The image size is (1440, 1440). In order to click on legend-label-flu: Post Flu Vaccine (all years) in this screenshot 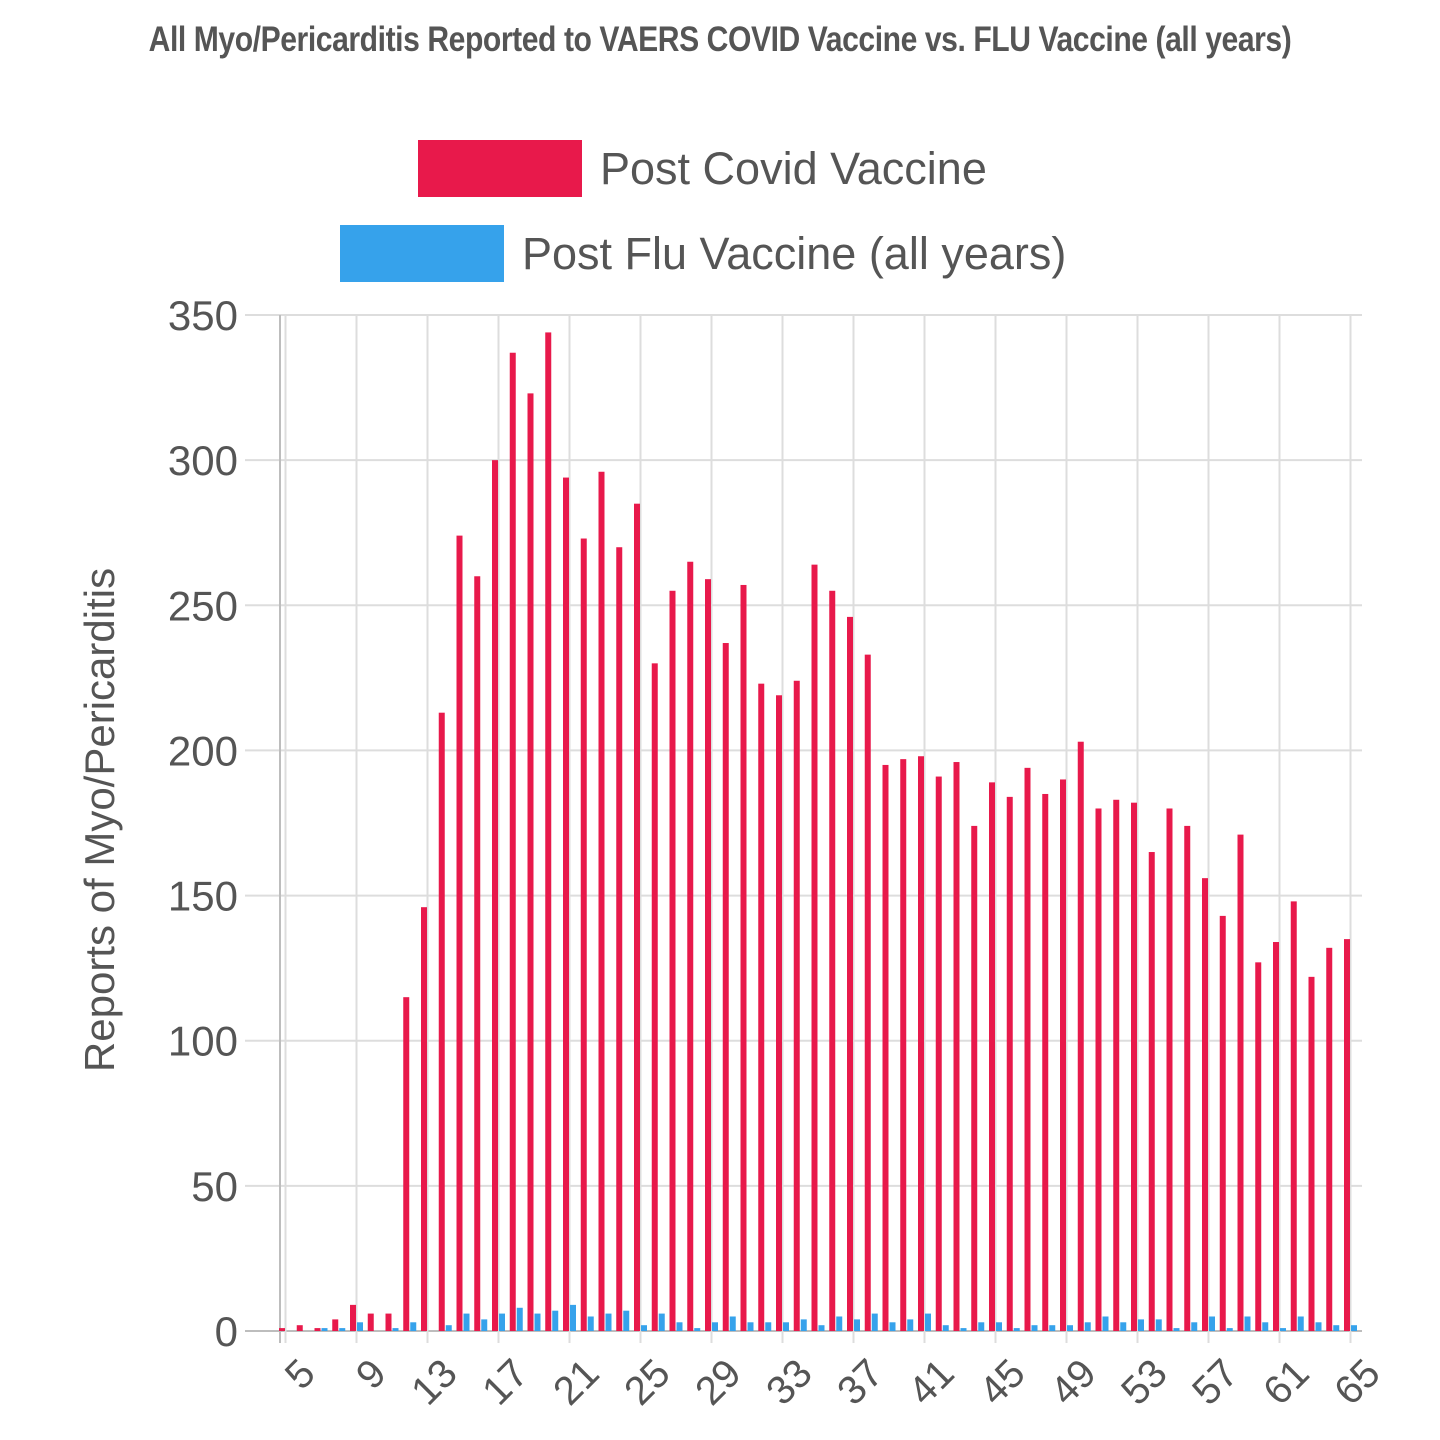, I will do `click(794, 253)`.